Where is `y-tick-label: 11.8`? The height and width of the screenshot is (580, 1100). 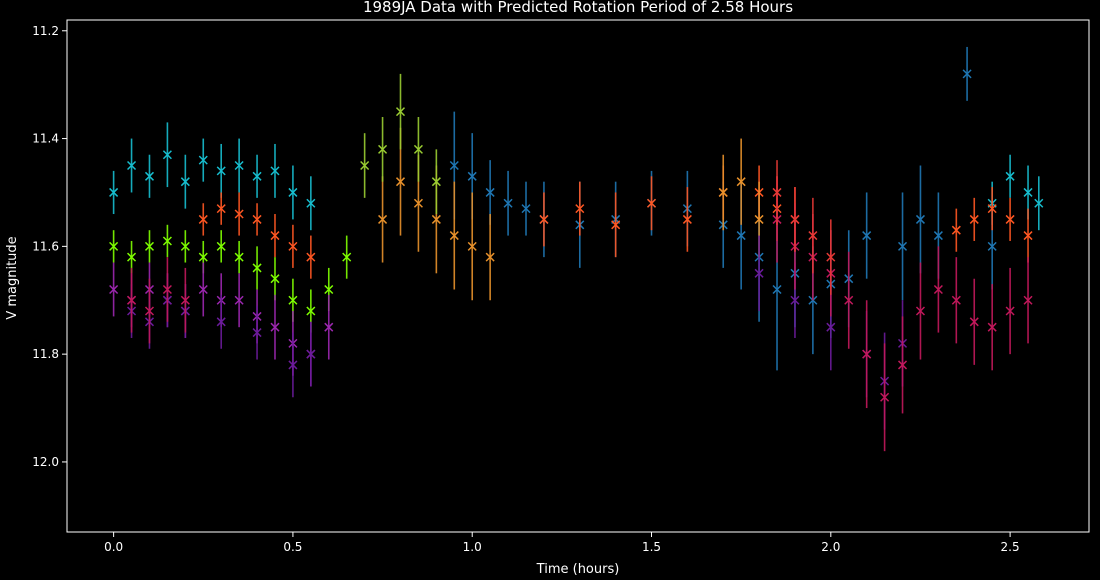
y-tick-label: 11.8 is located at coordinates (45, 354).